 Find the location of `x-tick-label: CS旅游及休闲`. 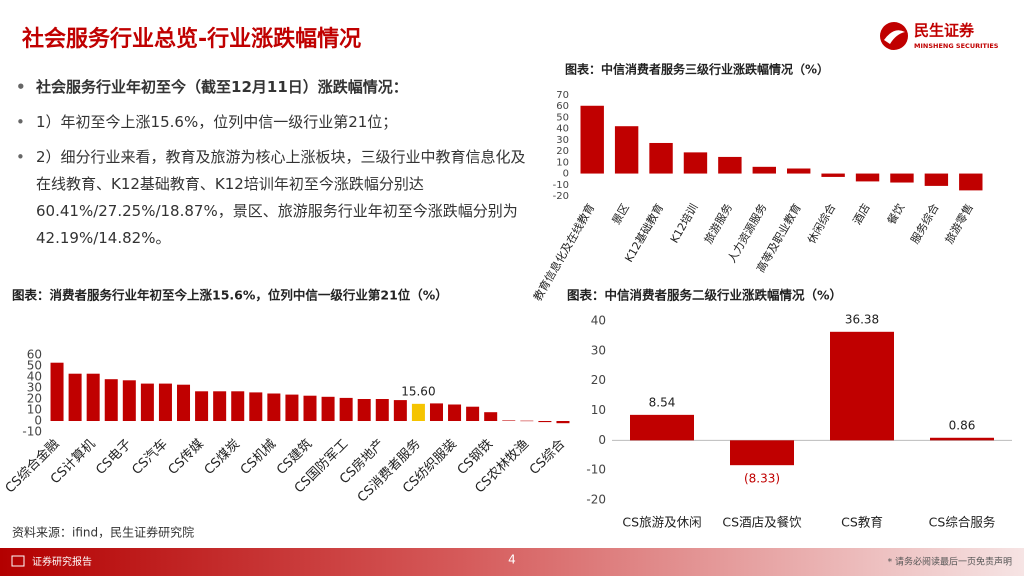

x-tick-label: CS旅游及休闲 is located at coordinates (661, 522).